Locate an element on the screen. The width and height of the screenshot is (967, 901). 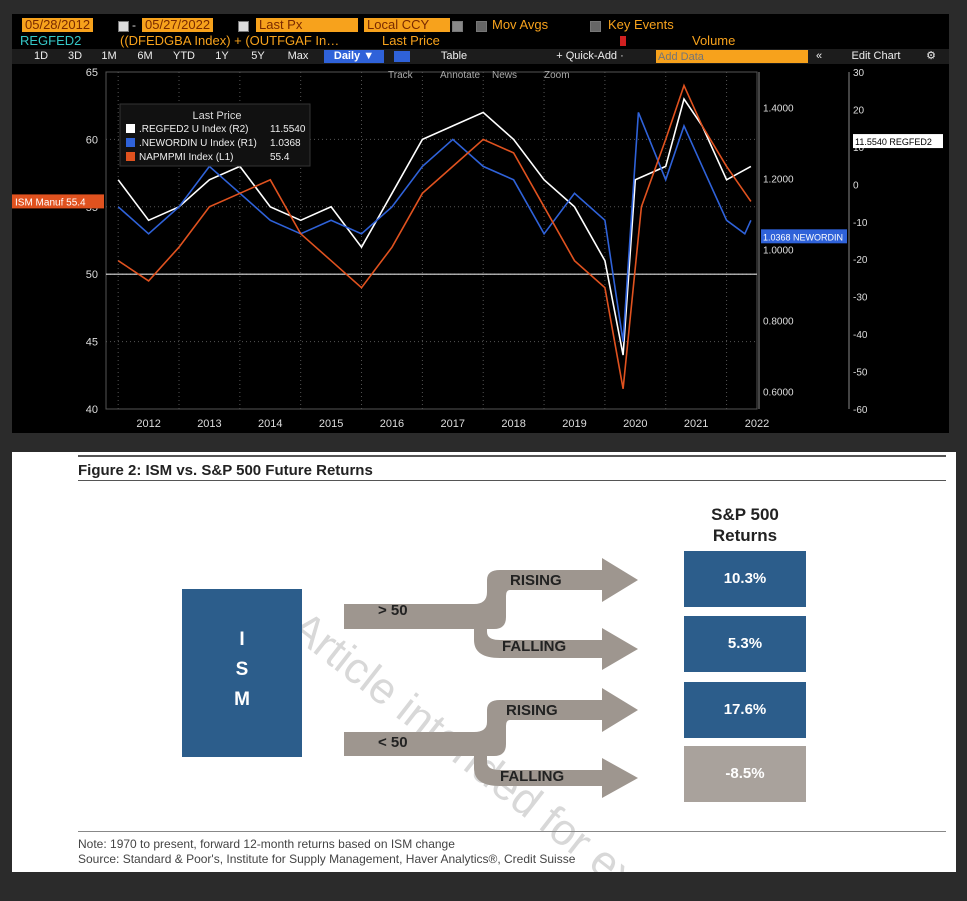
right-1-tick-label: 1.0000 is located at coordinates (778, 250).